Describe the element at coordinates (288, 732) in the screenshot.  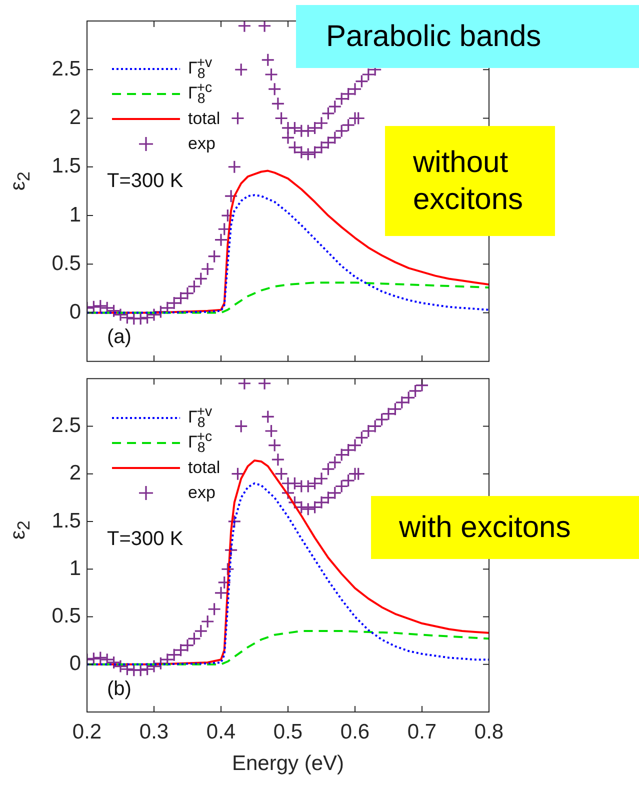
I see `x-tick-label: 0.5` at that location.